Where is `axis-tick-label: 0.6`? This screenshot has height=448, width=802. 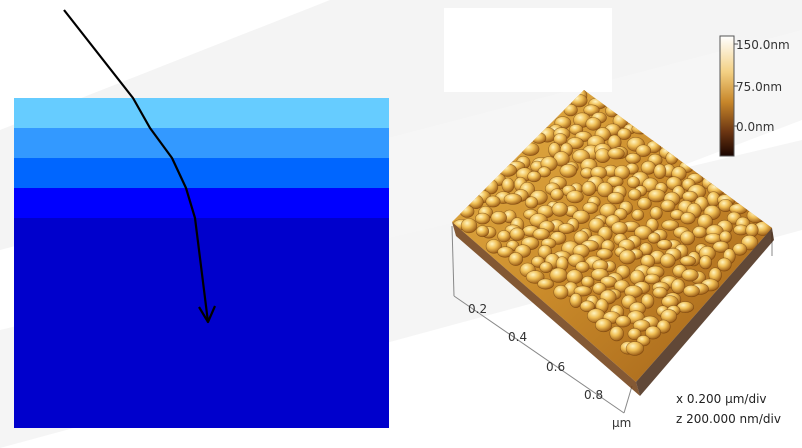
axis-tick-label: 0.6 is located at coordinates (556, 367).